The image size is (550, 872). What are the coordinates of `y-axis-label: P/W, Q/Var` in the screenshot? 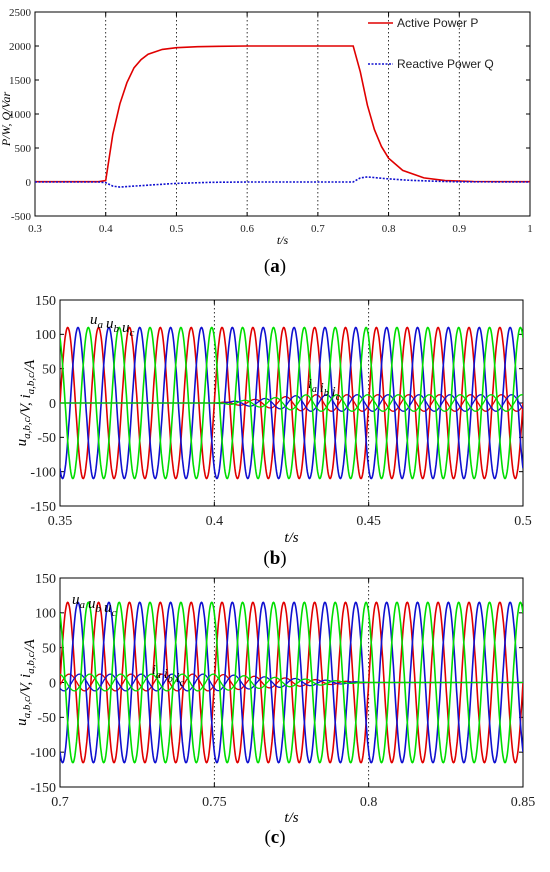 It's located at (6, 120).